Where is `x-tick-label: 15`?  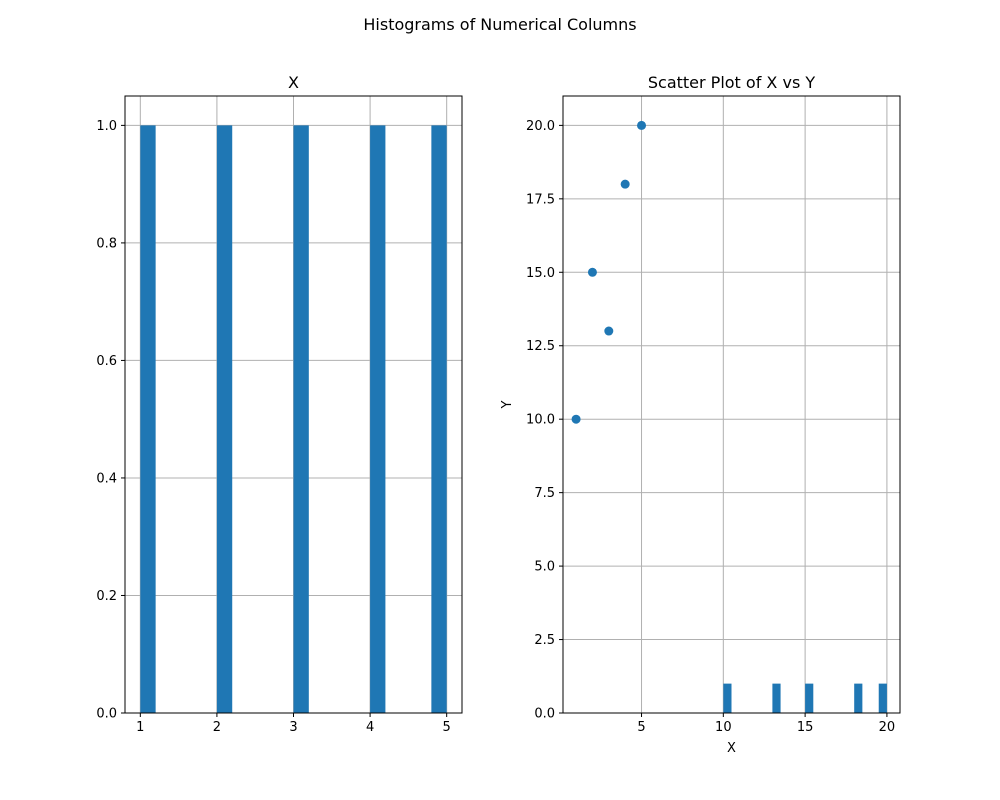 x-tick-label: 15 is located at coordinates (805, 727).